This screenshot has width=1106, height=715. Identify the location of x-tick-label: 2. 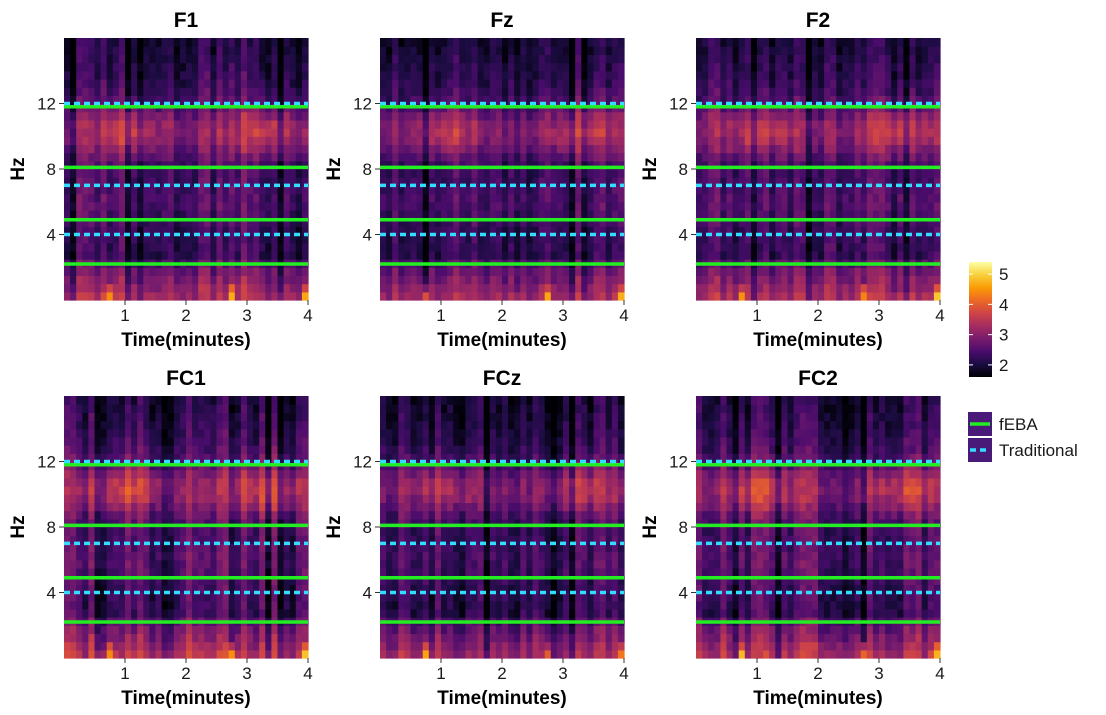
(501, 315).